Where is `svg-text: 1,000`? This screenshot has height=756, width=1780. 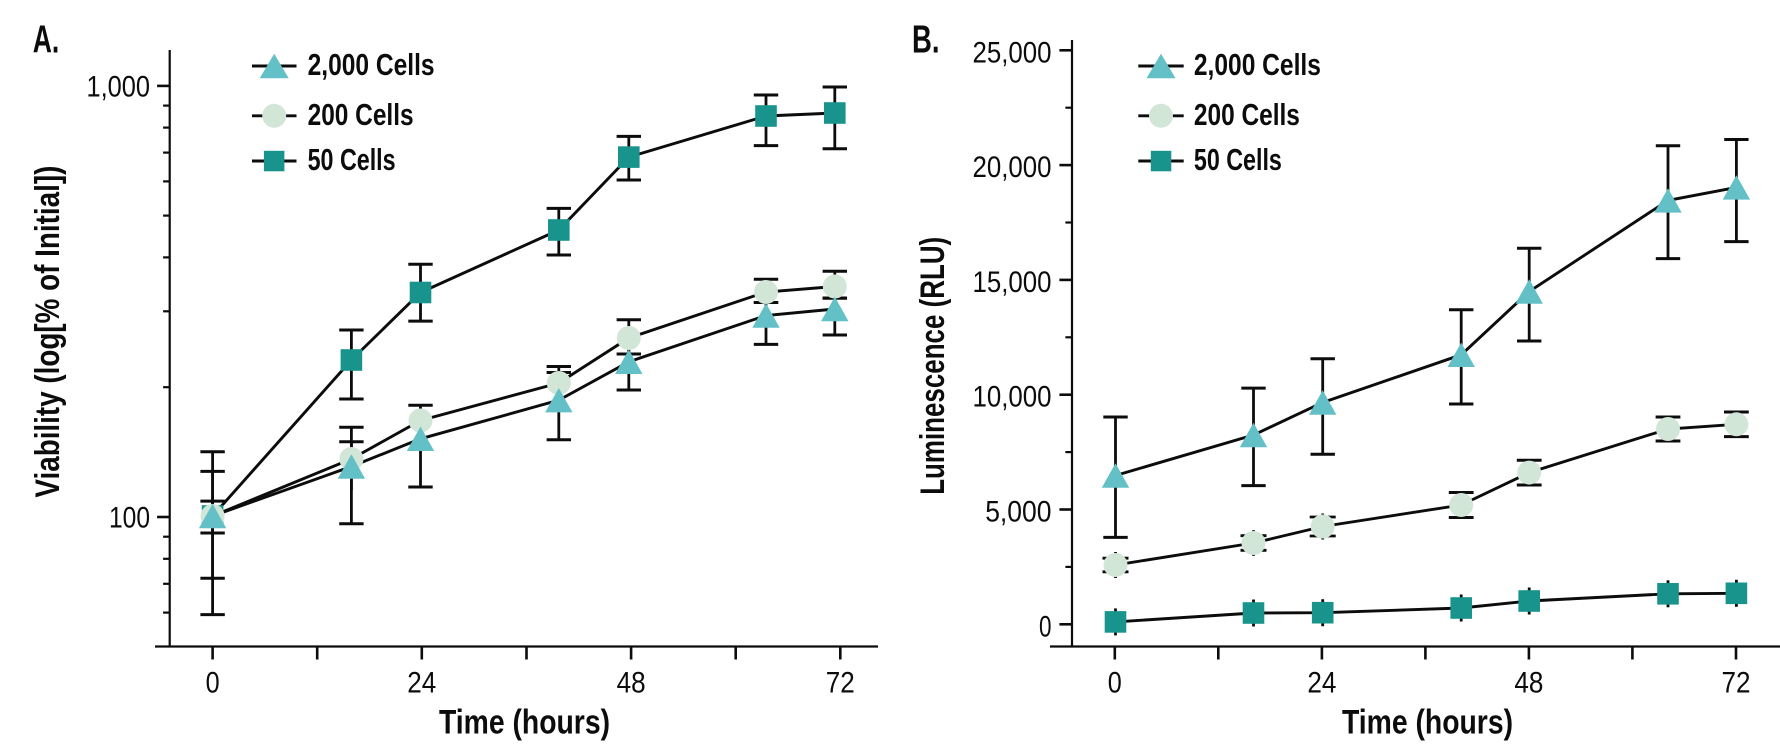
svg-text: 1,000 is located at coordinates (119, 86).